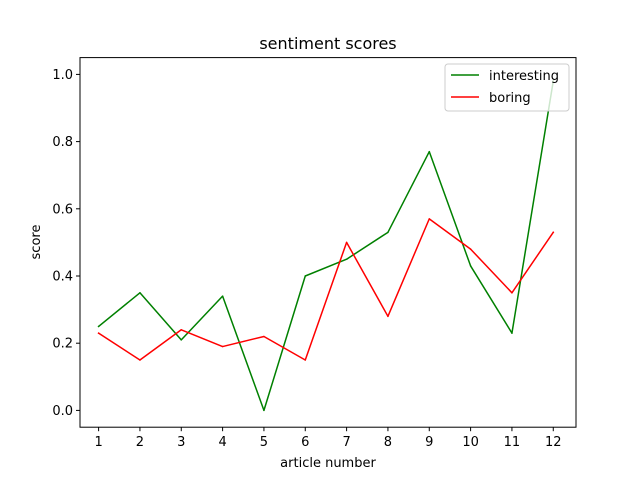 This screenshot has width=640, height=484. I want to click on chart-legend: interesting boring, so click(507, 87).